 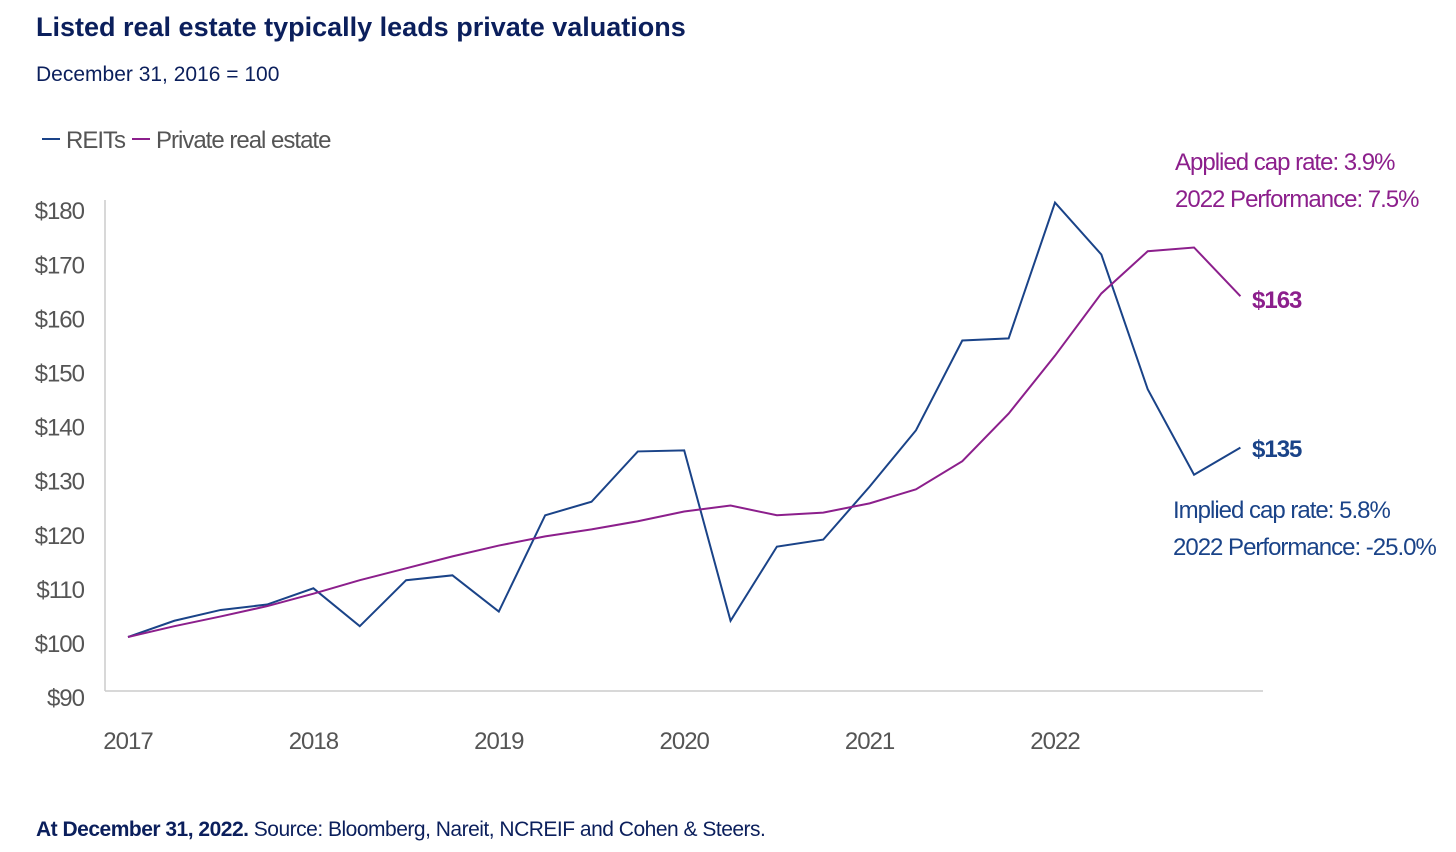 What do you see at coordinates (60, 265) in the screenshot?
I see `y-tick-label: $170` at bounding box center [60, 265].